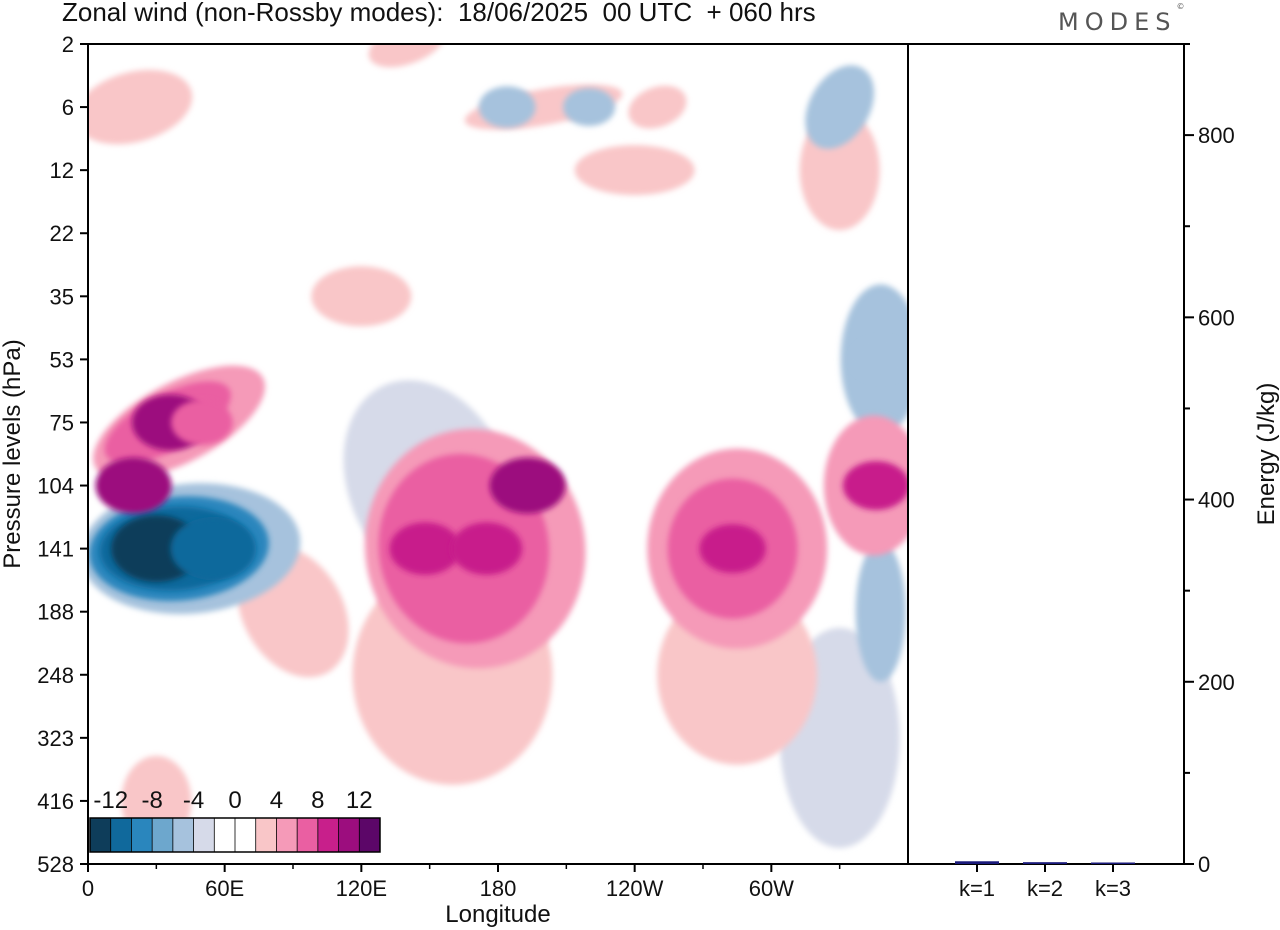 The width and height of the screenshot is (1280, 930). Describe the element at coordinates (635, 888) in the screenshot. I see `x-tick-label: 120W` at that location.